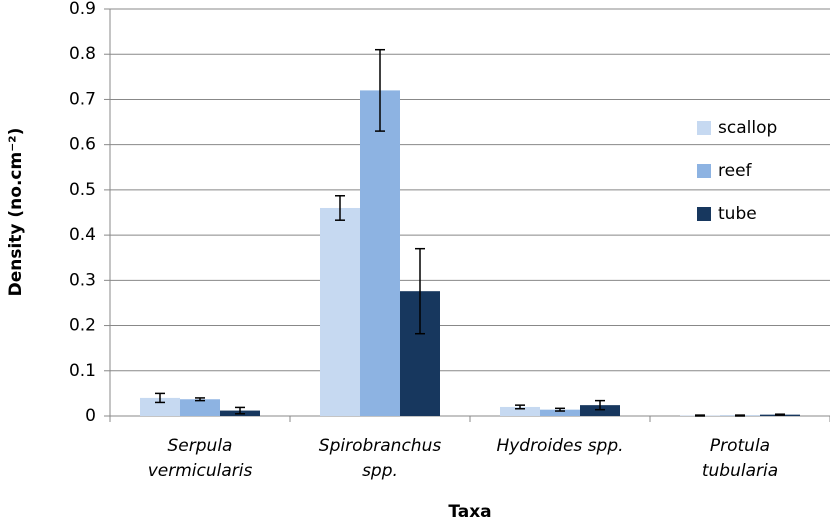 The image size is (830, 525). Describe the element at coordinates (90, 416) in the screenshot. I see `y-tick-label: 0` at that location.